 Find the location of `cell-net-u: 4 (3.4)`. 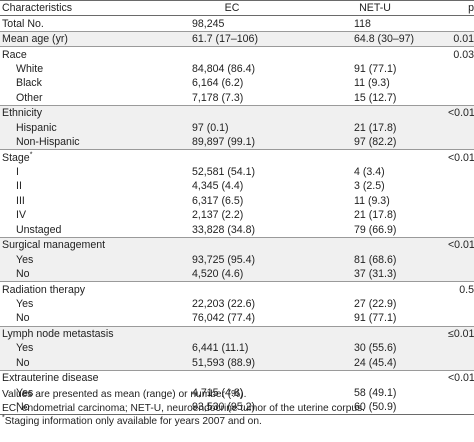

cell-net-u: 4 (3.4) is located at coordinates (369, 172).